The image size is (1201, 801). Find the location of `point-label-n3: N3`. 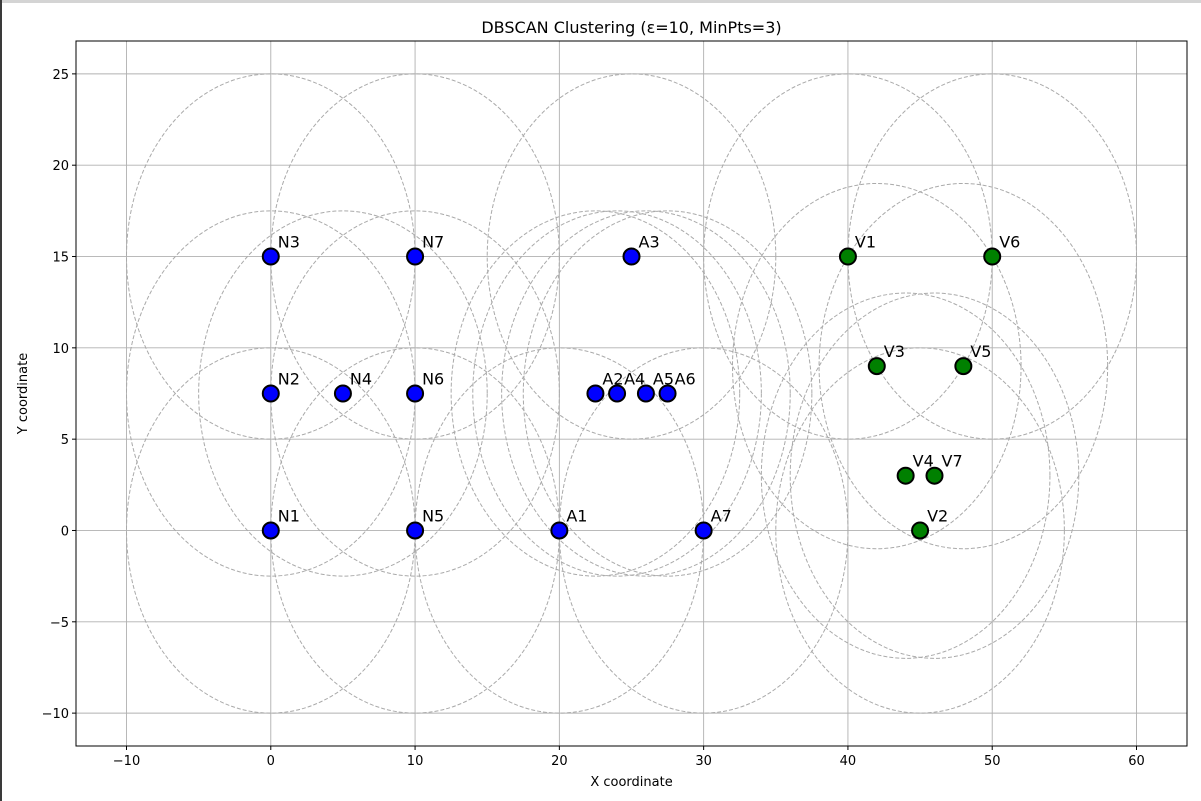

point-label-n3: N3 is located at coordinates (289, 242).